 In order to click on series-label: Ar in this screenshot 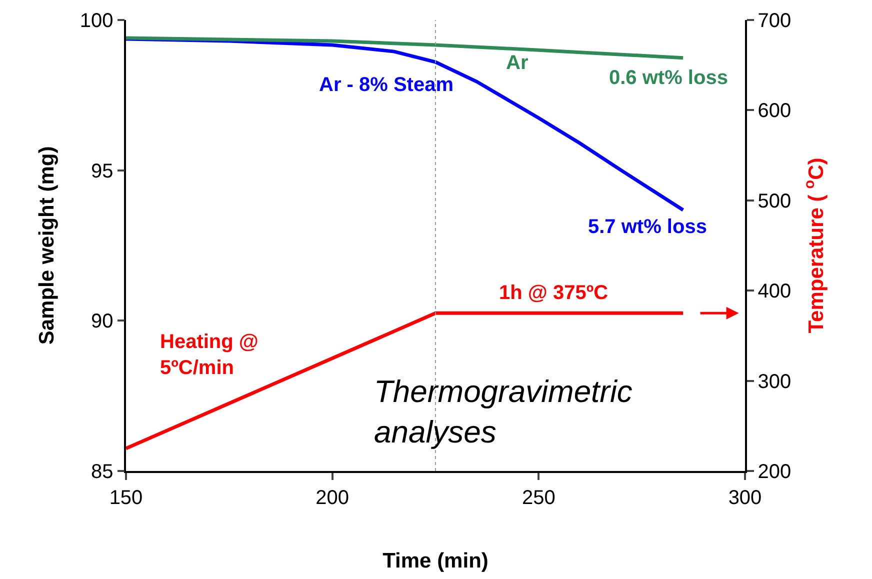, I will do `click(517, 63)`.